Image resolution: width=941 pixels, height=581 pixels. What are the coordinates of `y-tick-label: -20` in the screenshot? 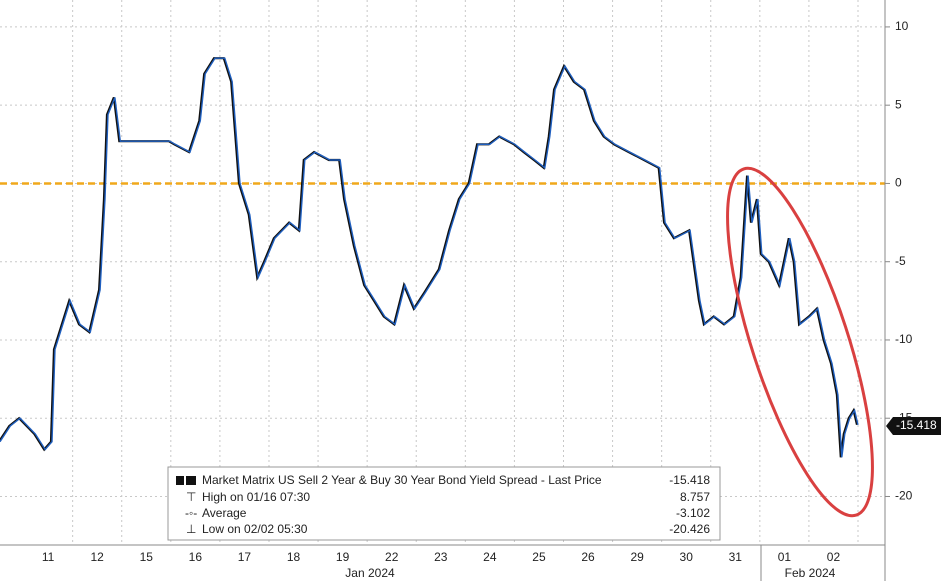 It's located at (904, 496).